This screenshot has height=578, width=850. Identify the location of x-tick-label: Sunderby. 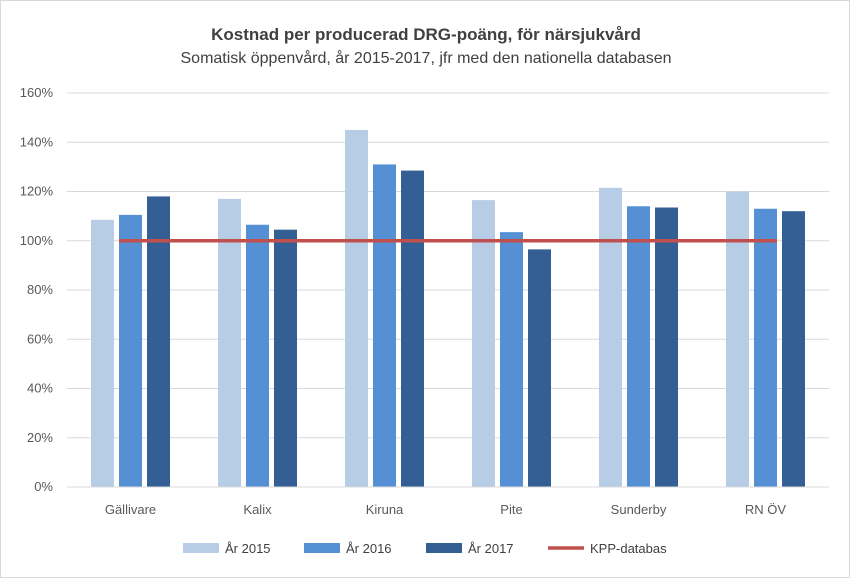
(639, 509).